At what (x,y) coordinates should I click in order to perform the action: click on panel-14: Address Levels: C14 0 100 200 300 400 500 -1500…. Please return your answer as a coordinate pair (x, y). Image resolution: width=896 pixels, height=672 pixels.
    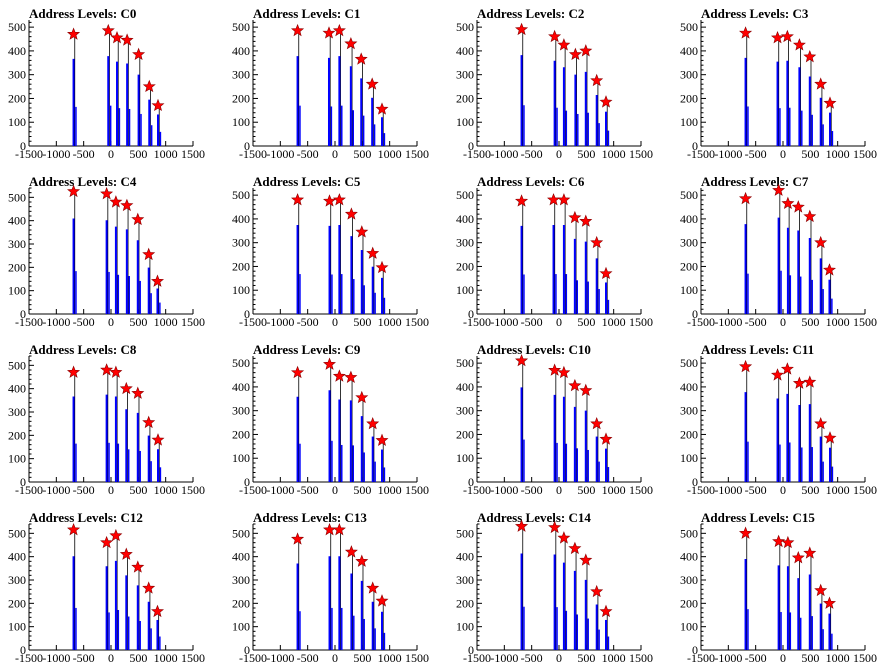
    Looking at the image, I should click on (554, 587).